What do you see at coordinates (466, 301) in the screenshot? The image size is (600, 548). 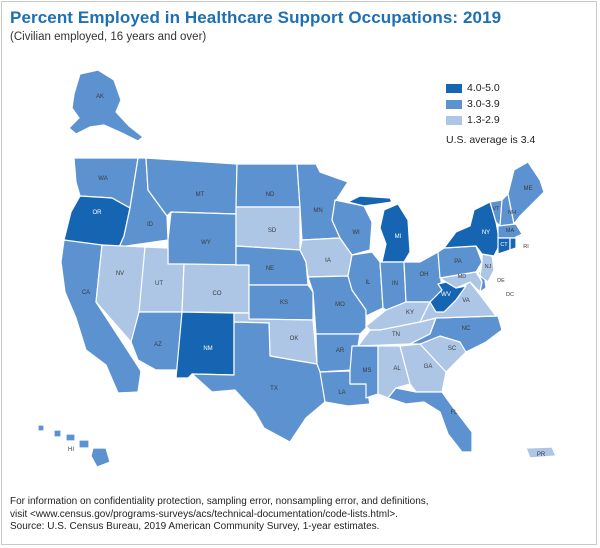 I see `label-va: VA` at bounding box center [466, 301].